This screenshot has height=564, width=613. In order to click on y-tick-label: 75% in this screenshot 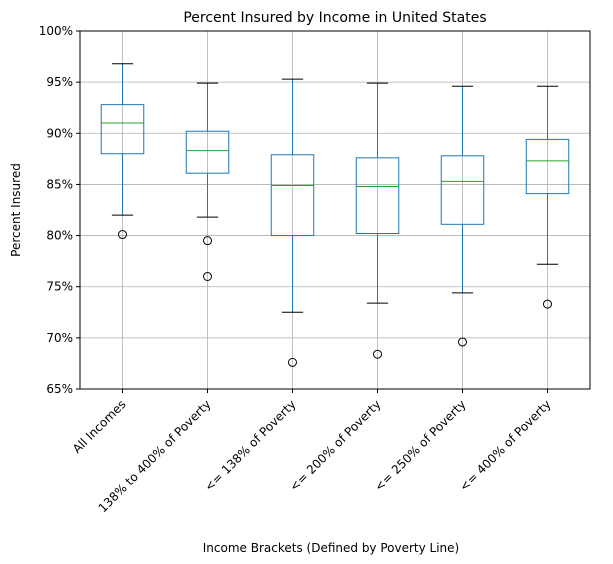, I will do `click(59, 287)`.